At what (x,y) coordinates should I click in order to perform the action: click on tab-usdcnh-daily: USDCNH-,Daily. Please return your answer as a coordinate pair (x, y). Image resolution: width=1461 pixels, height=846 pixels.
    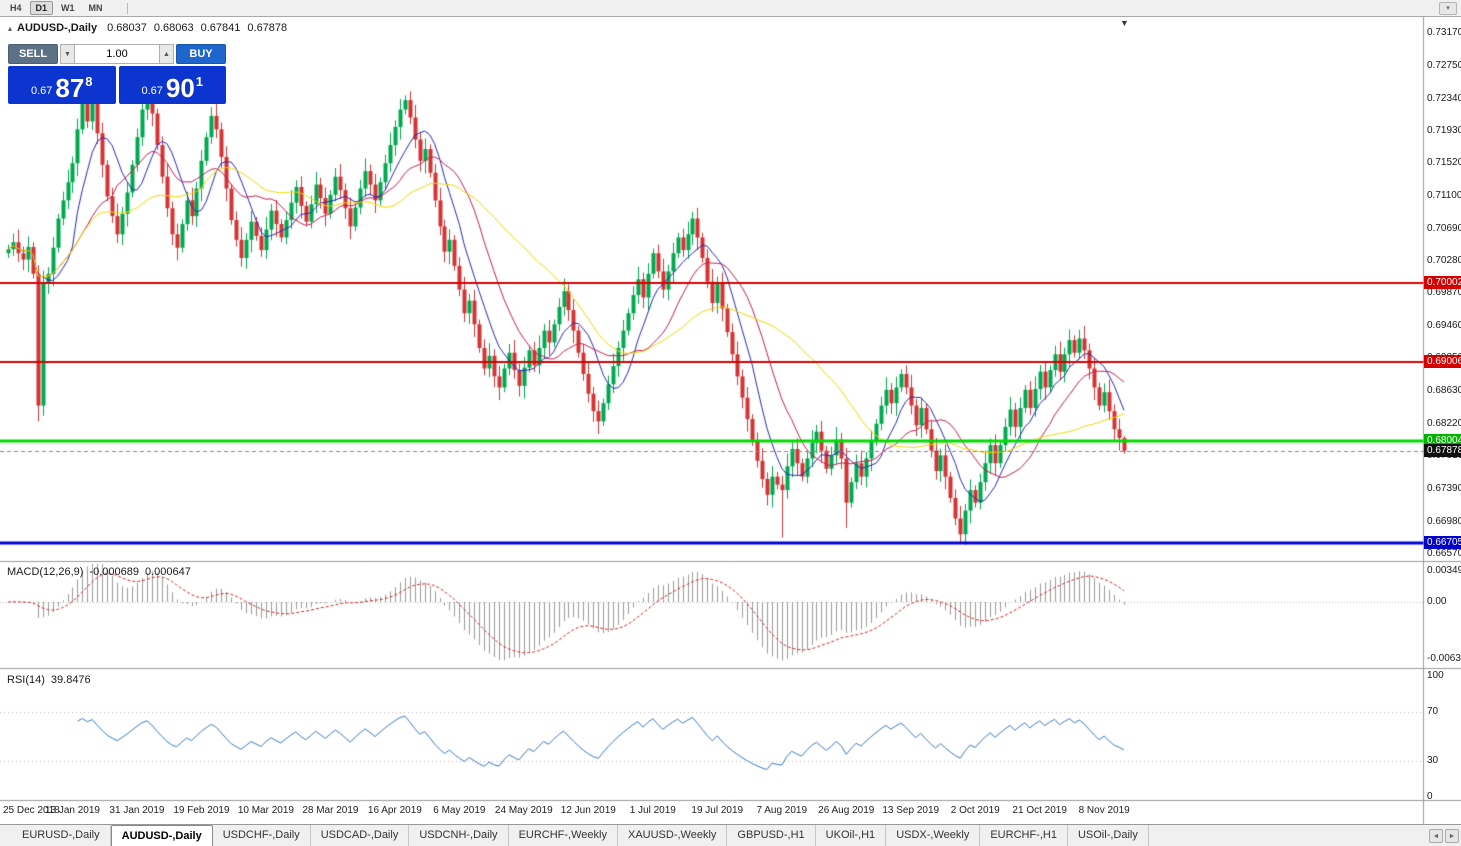
    Looking at the image, I should click on (459, 835).